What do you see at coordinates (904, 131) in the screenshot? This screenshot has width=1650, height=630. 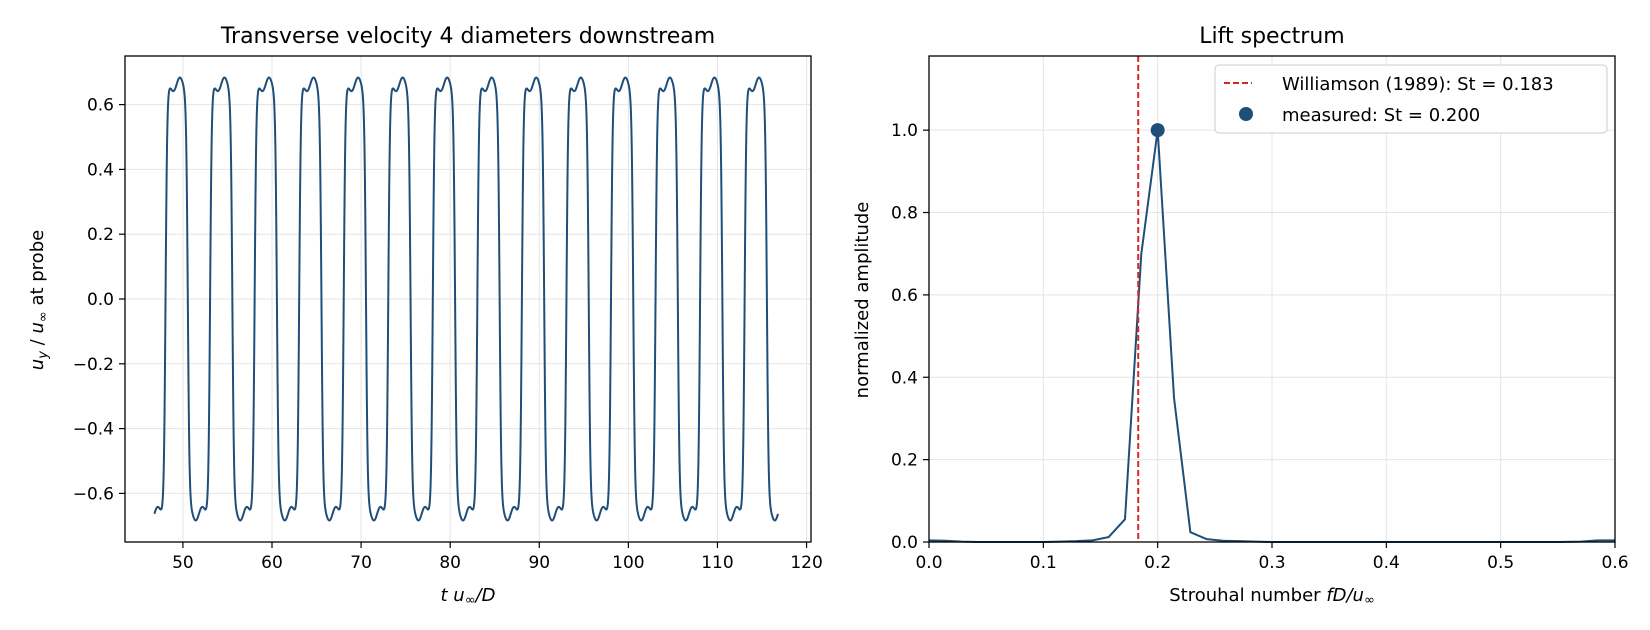 I see `y-tick-label: 1.0` at bounding box center [904, 131].